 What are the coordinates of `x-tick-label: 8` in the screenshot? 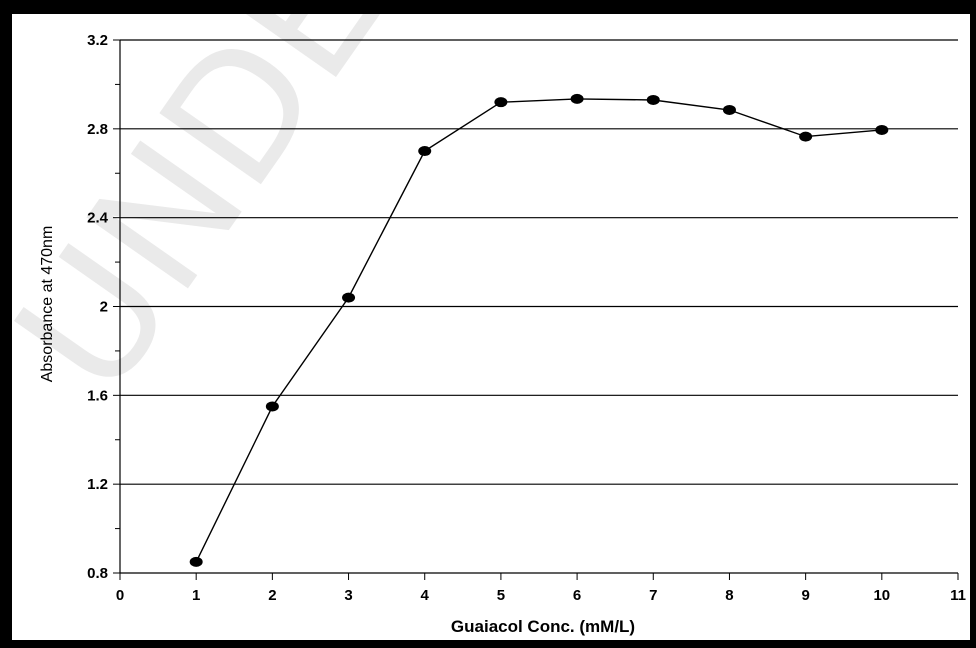 It's located at (729, 595).